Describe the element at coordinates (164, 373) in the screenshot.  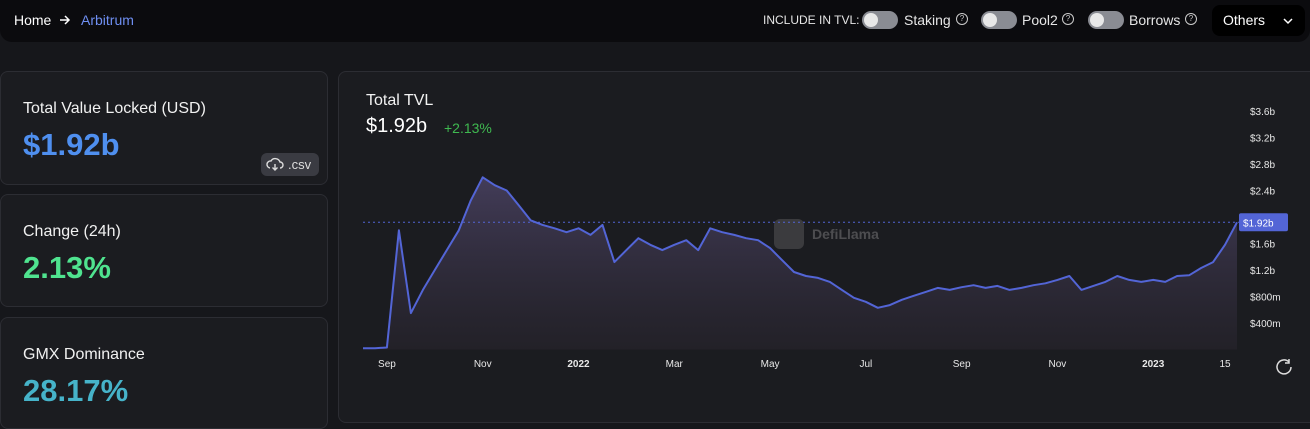
I see `stat-card: GMX Dominance 28.17%` at that location.